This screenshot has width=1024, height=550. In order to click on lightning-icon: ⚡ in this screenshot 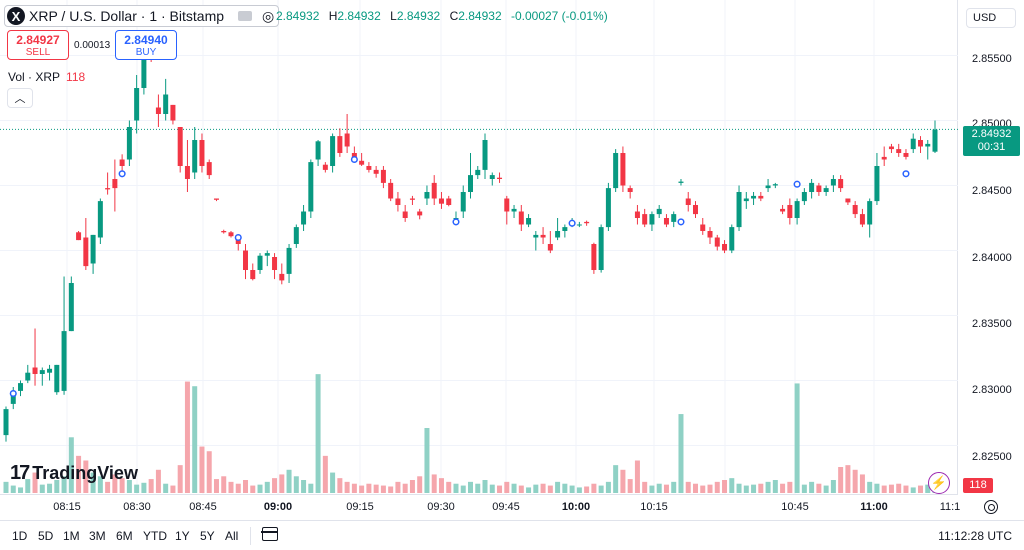, I will do `click(939, 483)`.